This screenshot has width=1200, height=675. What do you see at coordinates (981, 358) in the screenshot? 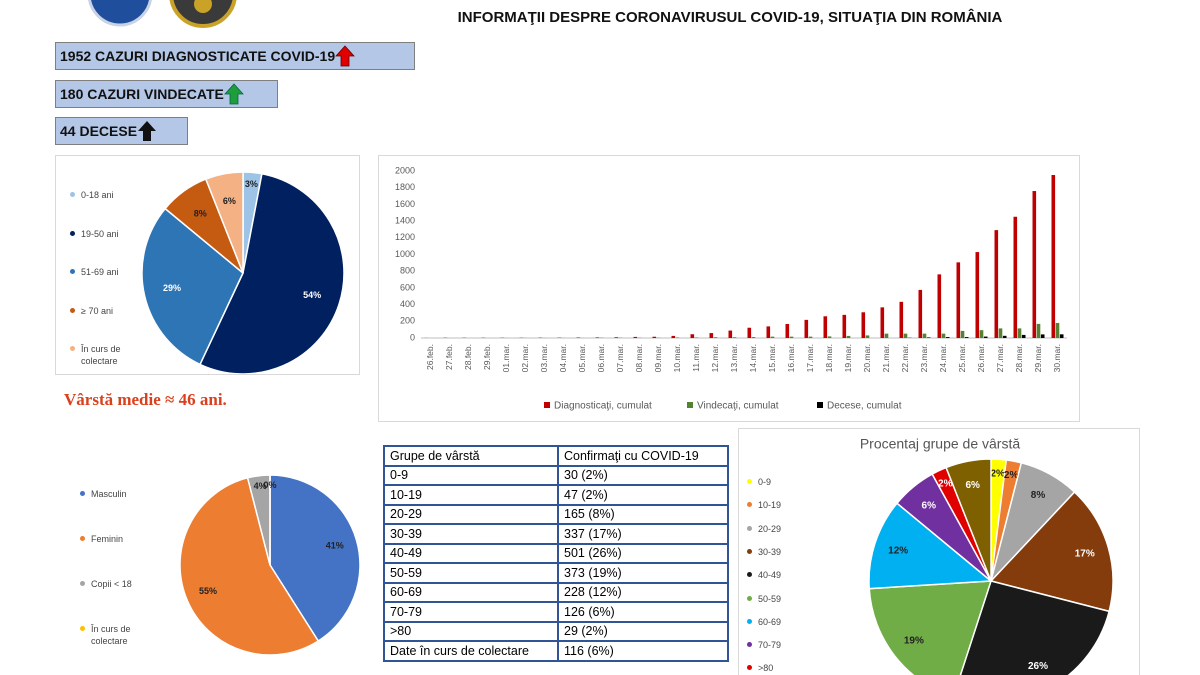
I see `x-tick-label: 26.mar.` at bounding box center [981, 358].